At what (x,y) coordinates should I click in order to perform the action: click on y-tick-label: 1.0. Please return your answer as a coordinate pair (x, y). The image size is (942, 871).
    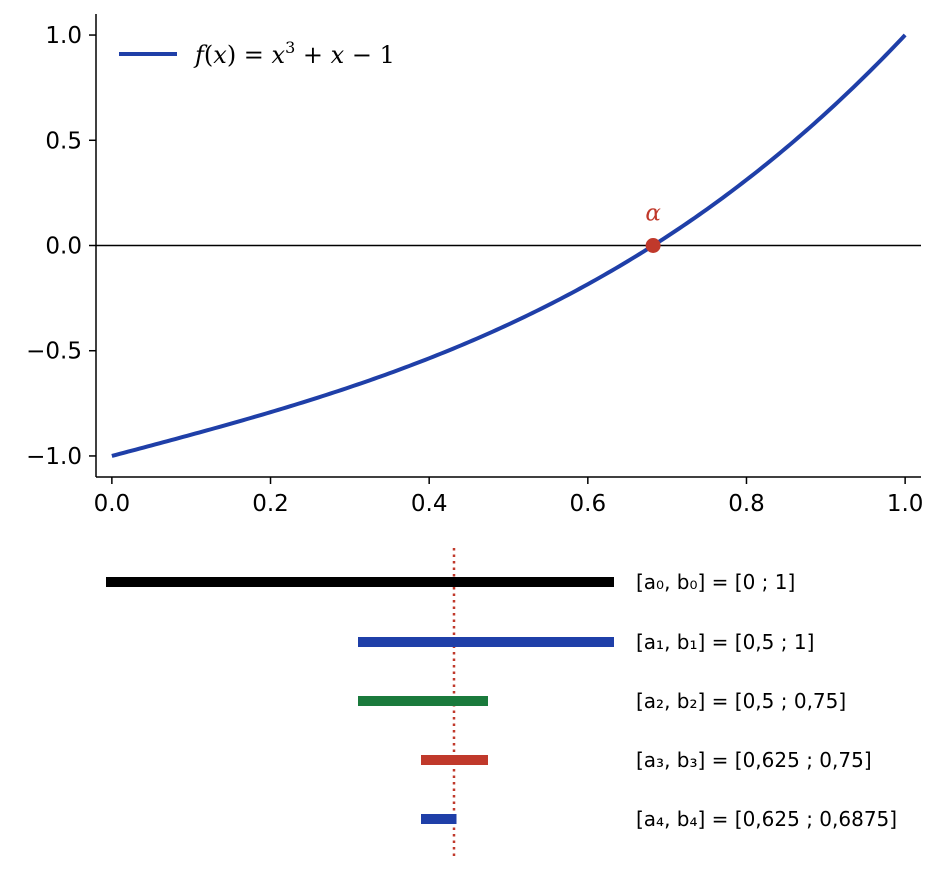
    Looking at the image, I should click on (63, 36).